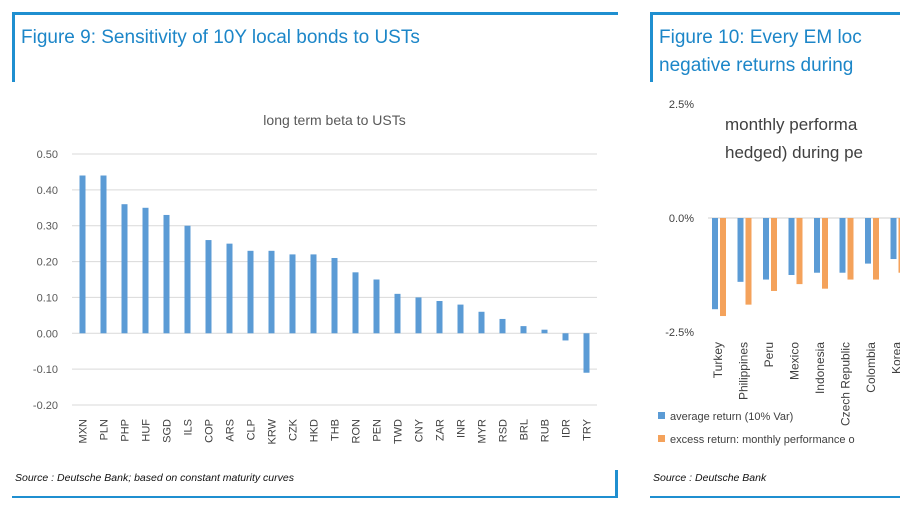 The image size is (900, 505). What do you see at coordinates (84, 431) in the screenshot?
I see `x-tick-label: MXN` at bounding box center [84, 431].